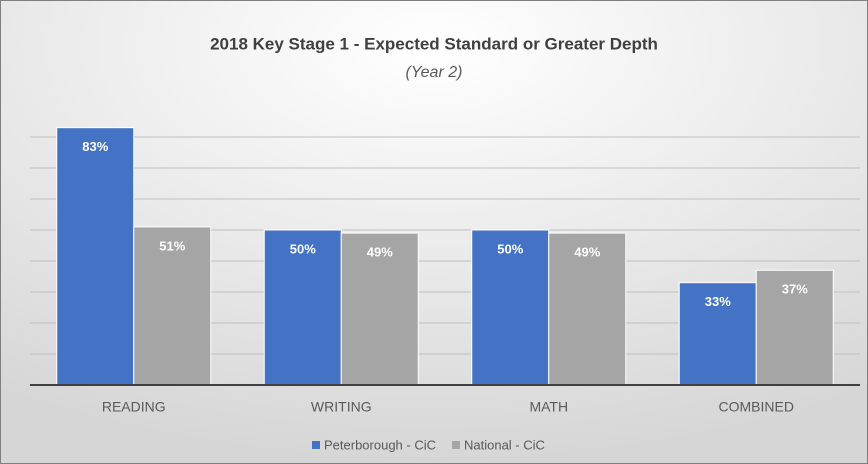 The width and height of the screenshot is (868, 464). What do you see at coordinates (548, 407) in the screenshot?
I see `x-tick-label: MATH` at bounding box center [548, 407].